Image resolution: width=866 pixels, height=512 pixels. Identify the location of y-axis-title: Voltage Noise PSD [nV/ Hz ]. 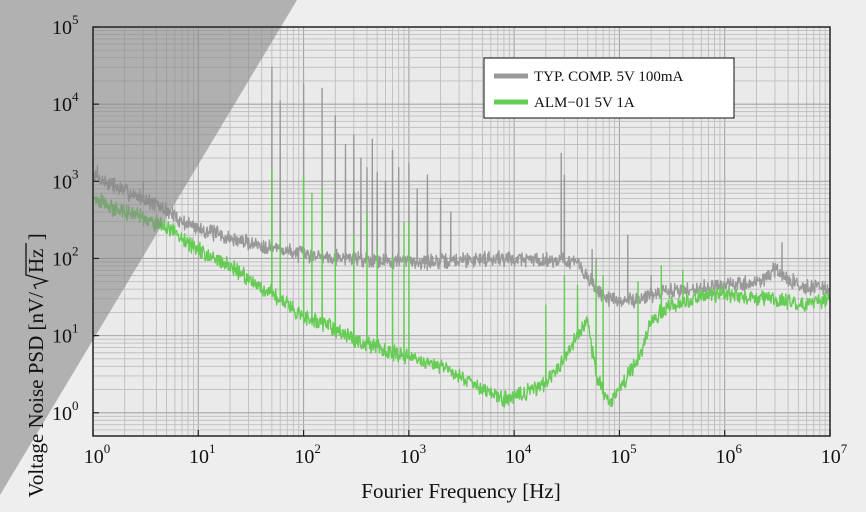
(37, 365).